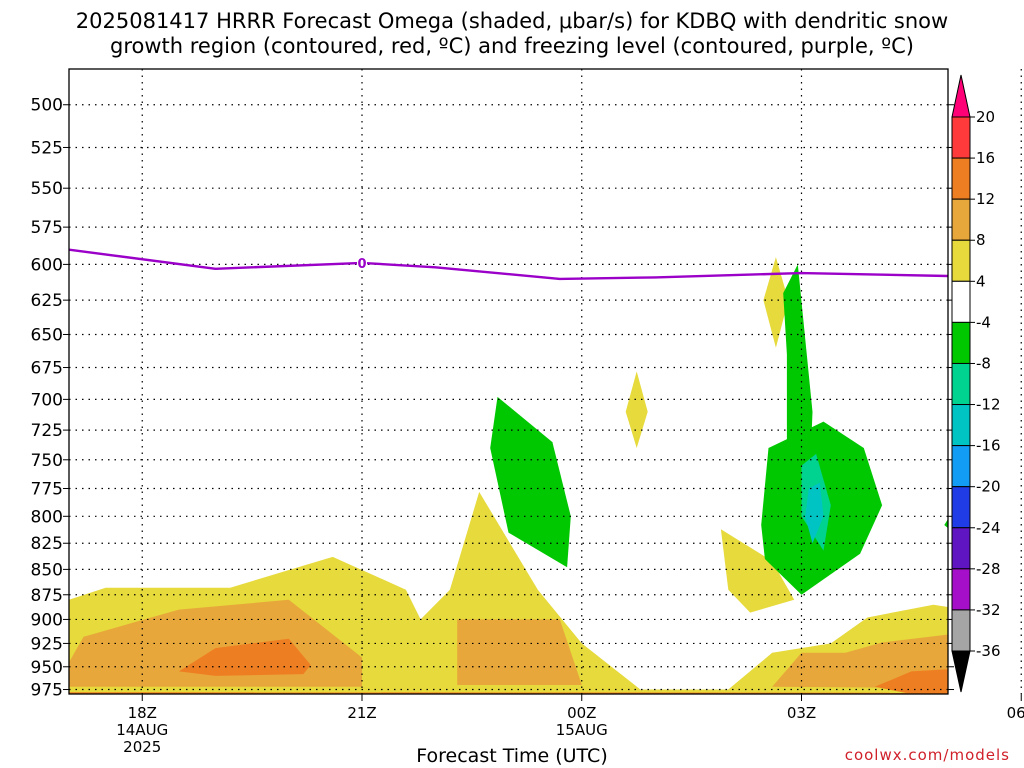 This screenshot has height=768, width=1024. Describe the element at coordinates (47, 189) in the screenshot. I see `y-tick-label: 550` at that location.